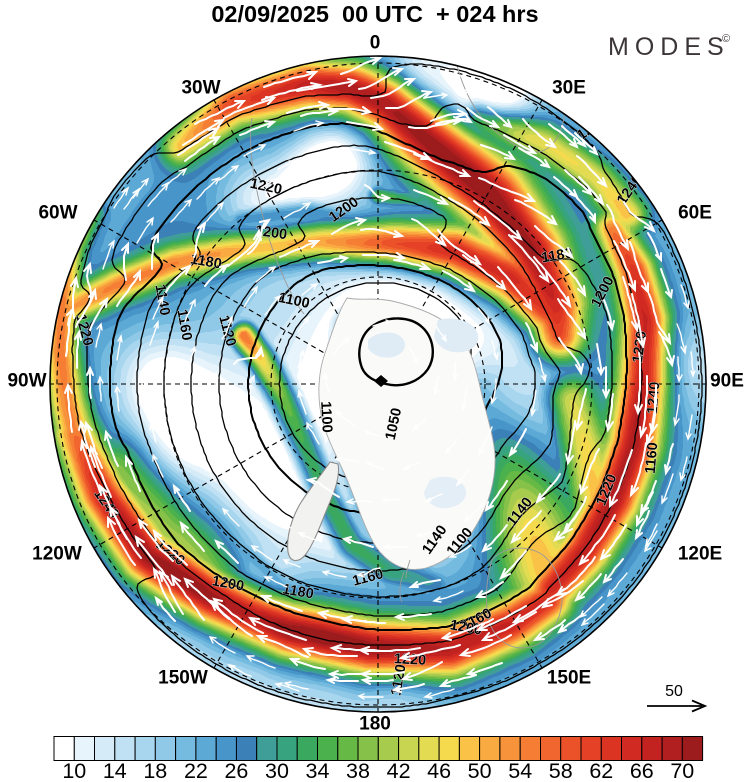  Describe the element at coordinates (57, 554) in the screenshot. I see `svg-text: 120W` at that location.